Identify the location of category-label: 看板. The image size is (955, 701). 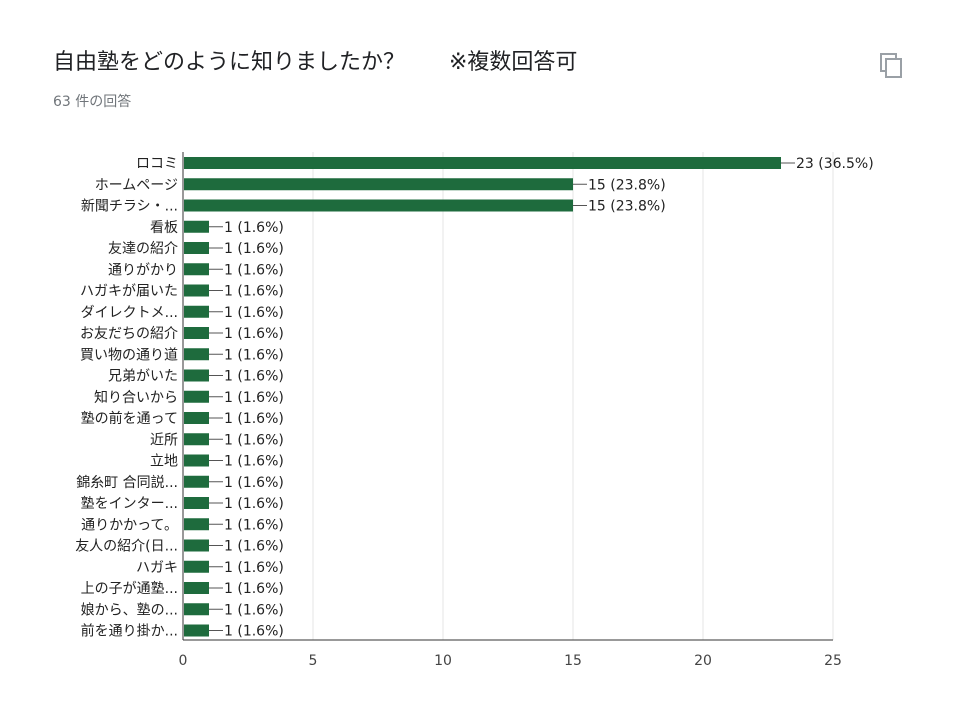
(164, 228).